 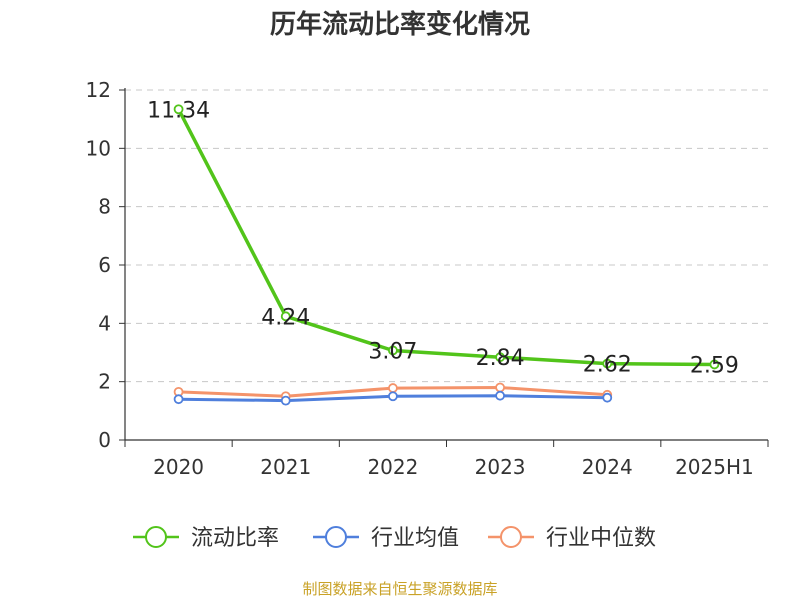 I want to click on data-label: 11.34, so click(x=178, y=110).